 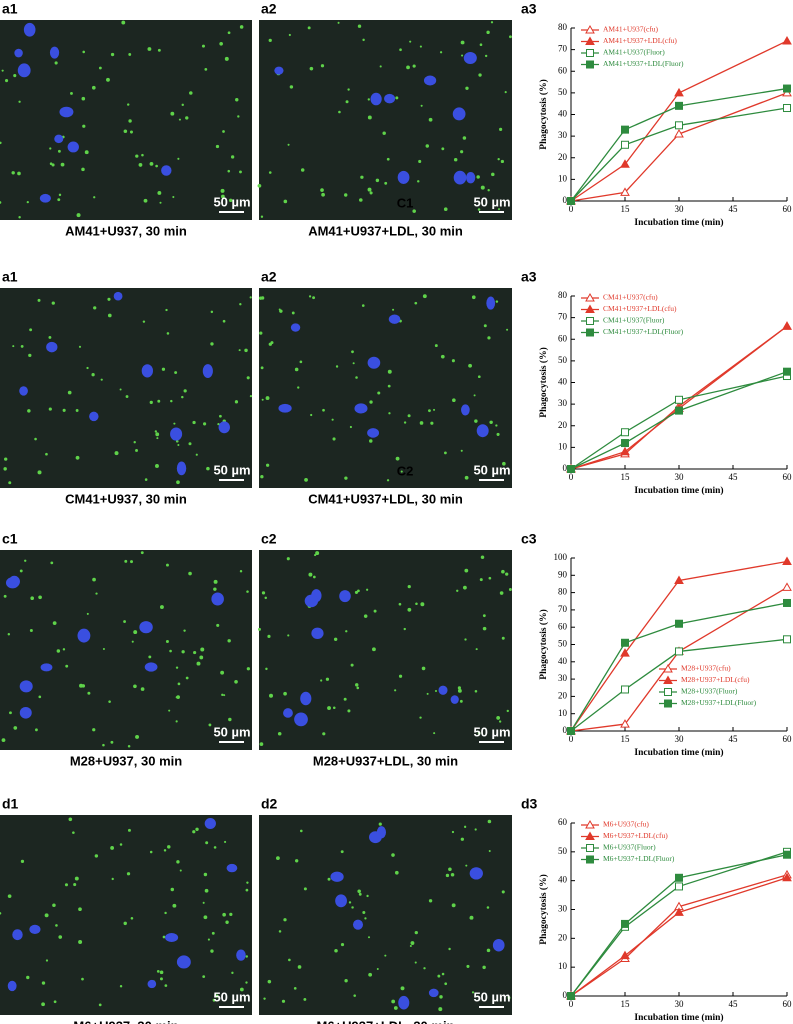 I want to click on panel-label: c2, so click(x=269, y=539).